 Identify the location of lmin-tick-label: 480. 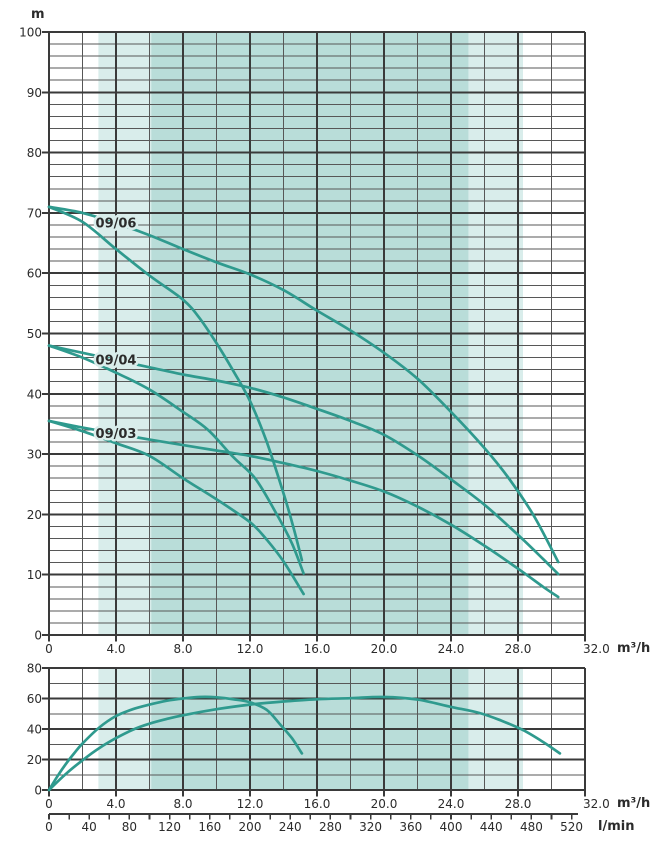
(531, 827).